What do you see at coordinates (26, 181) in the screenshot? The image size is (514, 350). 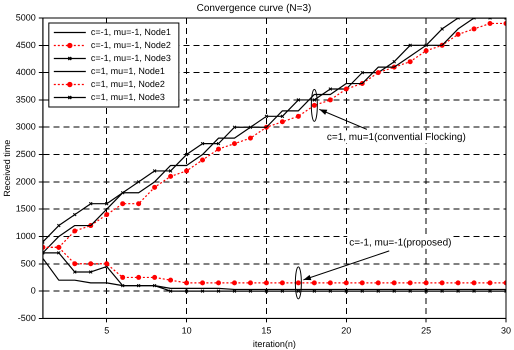 I see `y-tick-label: 2000` at bounding box center [26, 181].